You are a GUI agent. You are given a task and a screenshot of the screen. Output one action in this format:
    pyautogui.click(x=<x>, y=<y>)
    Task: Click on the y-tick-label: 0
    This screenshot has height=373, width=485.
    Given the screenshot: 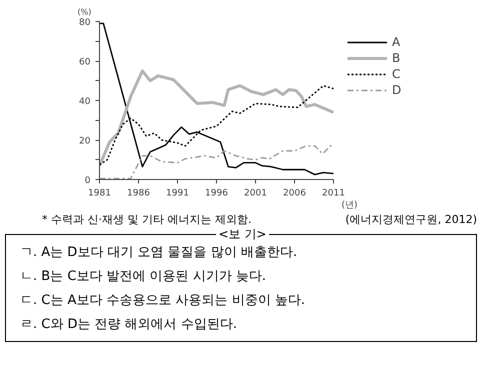 What is the action you would take?
    pyautogui.click(x=87, y=181)
    